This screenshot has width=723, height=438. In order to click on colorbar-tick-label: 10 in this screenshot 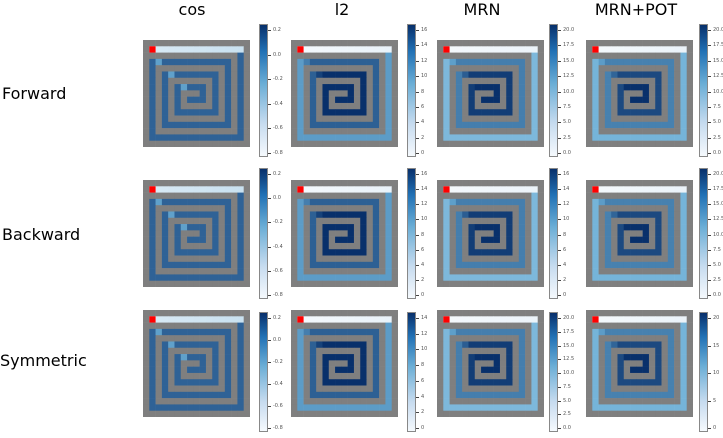, I will do `click(424, 76)`.